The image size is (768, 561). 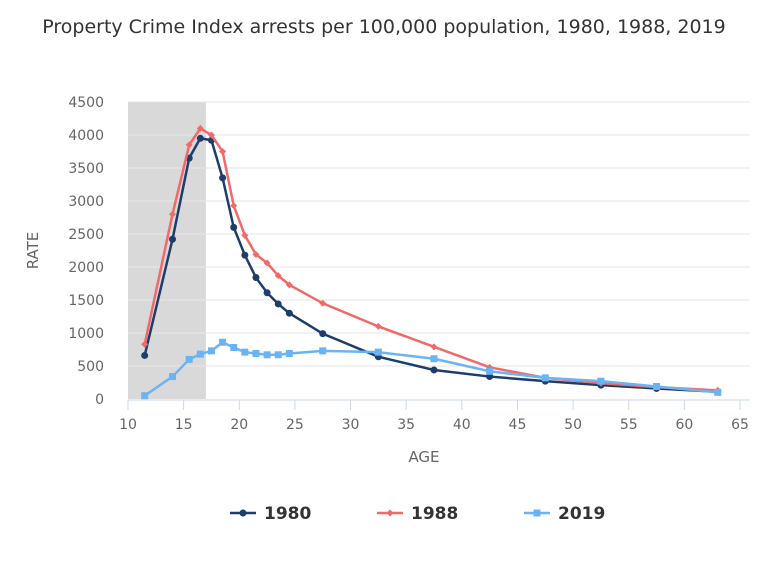 What do you see at coordinates (86, 235) in the screenshot?
I see `y-tick-label: 2500` at bounding box center [86, 235].